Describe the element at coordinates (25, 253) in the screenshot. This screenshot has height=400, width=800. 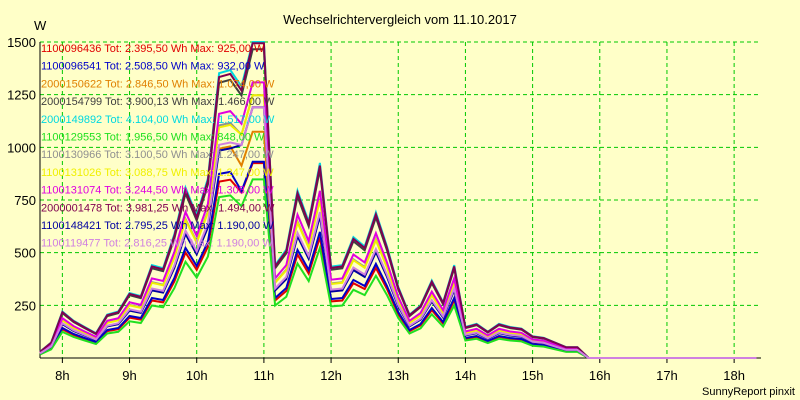
I see `y-tick-label: 500` at that location.